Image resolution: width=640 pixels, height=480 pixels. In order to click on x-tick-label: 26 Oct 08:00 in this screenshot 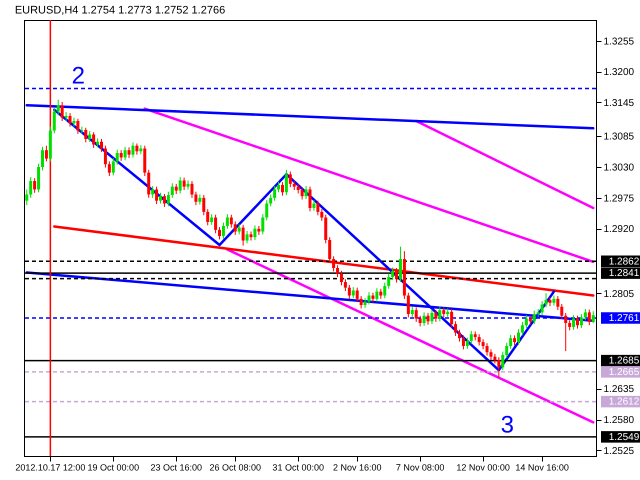, I will do `click(235, 467)`.